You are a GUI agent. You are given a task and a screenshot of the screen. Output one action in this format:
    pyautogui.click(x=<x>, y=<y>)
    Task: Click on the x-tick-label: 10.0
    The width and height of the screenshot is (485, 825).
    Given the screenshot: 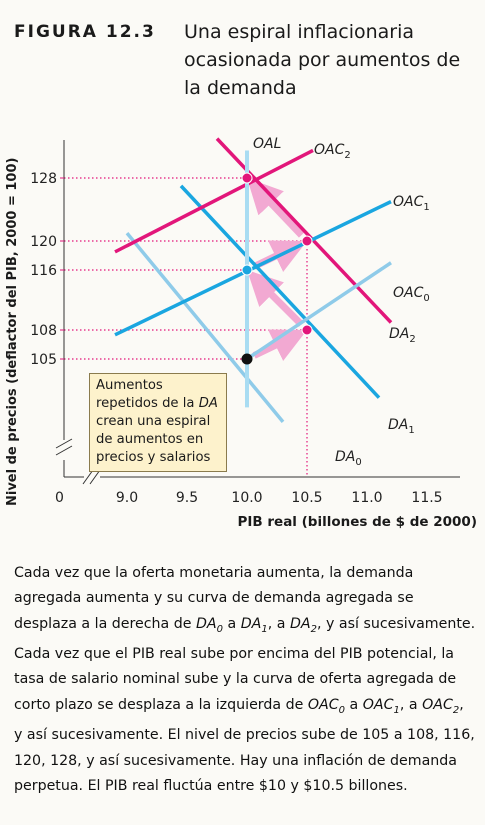 What is the action you would take?
    pyautogui.click(x=246, y=498)
    